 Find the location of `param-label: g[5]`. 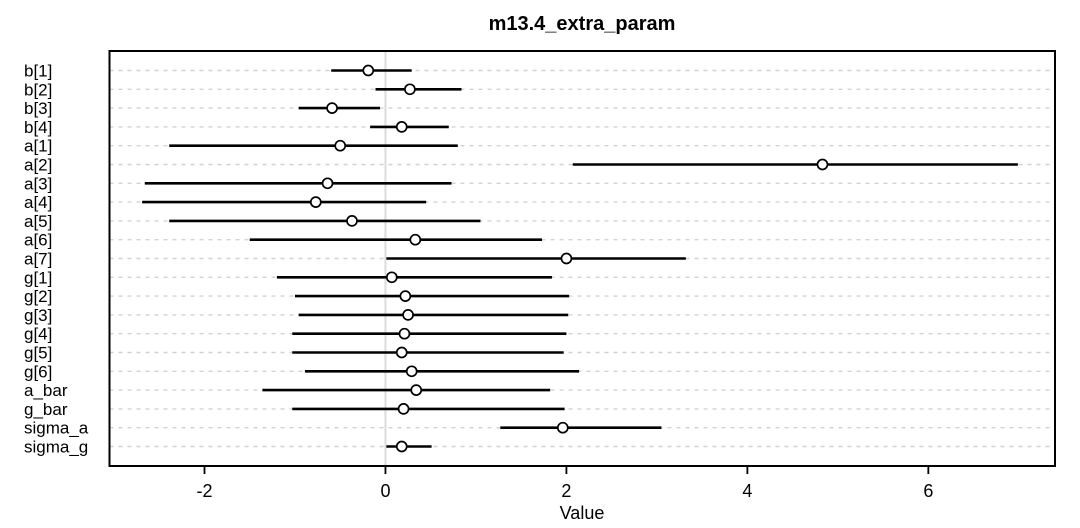

param-label: g[5] is located at coordinates (38, 353).